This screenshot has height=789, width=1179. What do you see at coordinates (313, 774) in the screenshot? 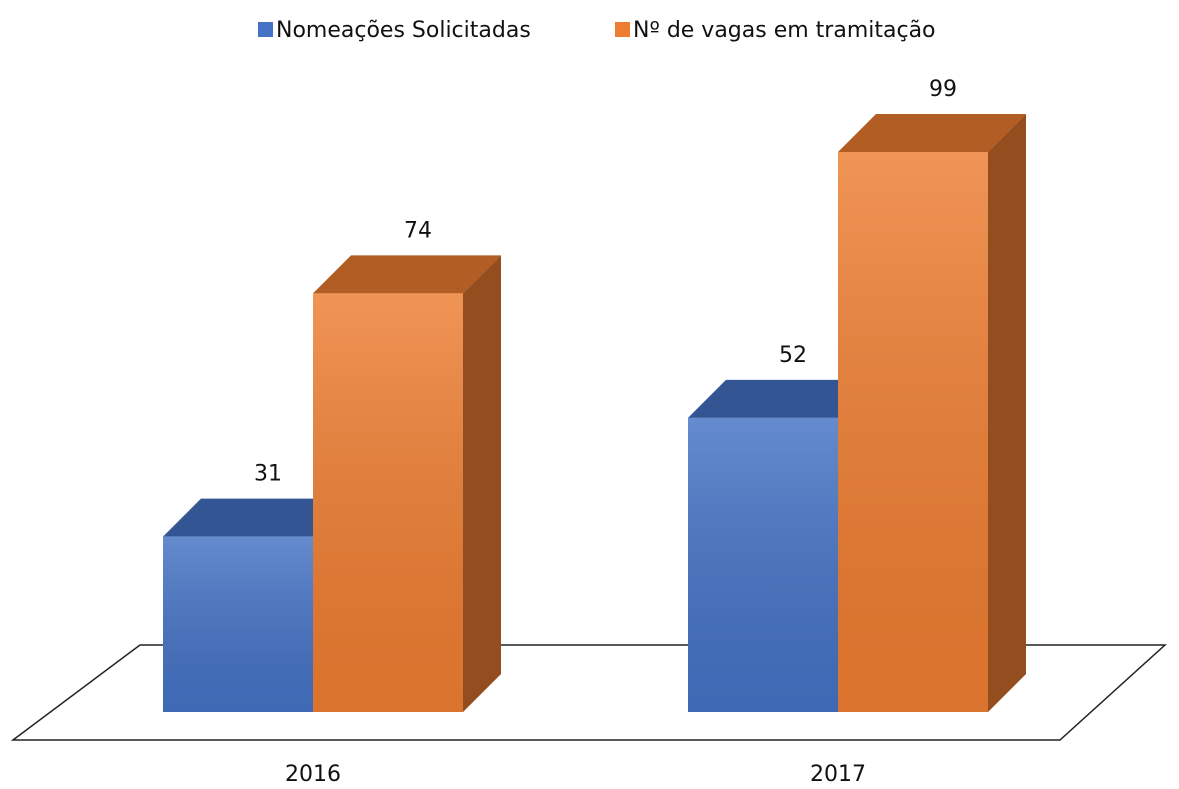
I see `x-tick-label: 2016` at bounding box center [313, 774].